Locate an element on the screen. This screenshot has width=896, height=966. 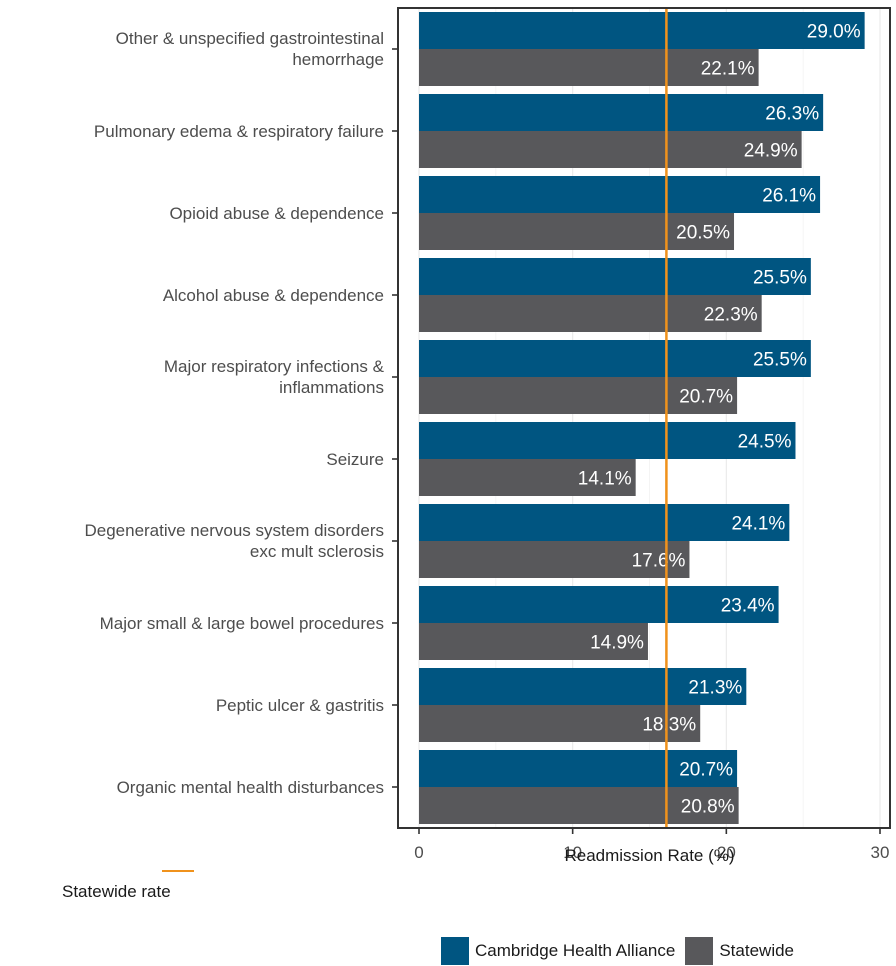
data-label-statewide: 20.8% is located at coordinates (708, 807).